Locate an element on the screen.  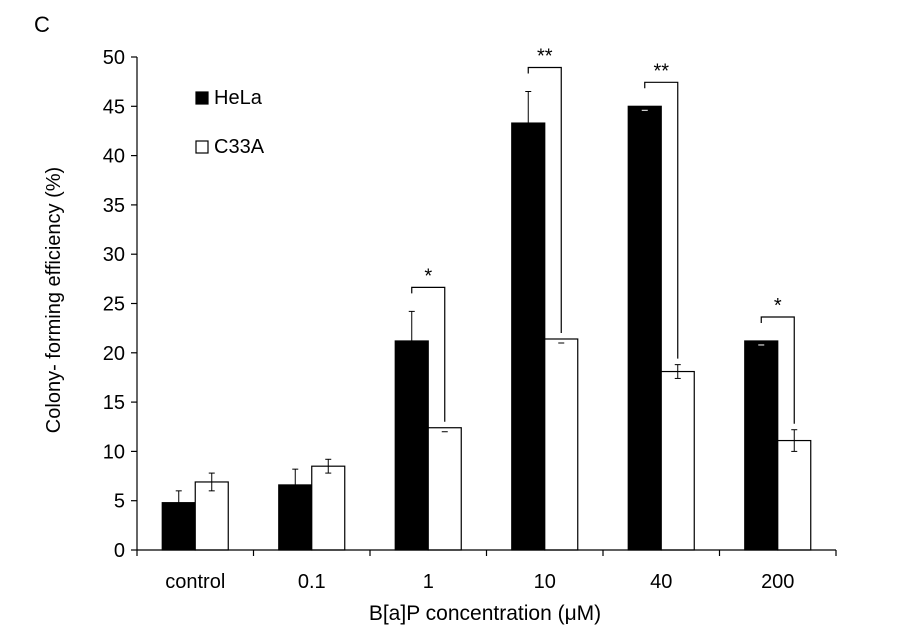
x-tick-label-200: 200 is located at coordinates (777, 582).